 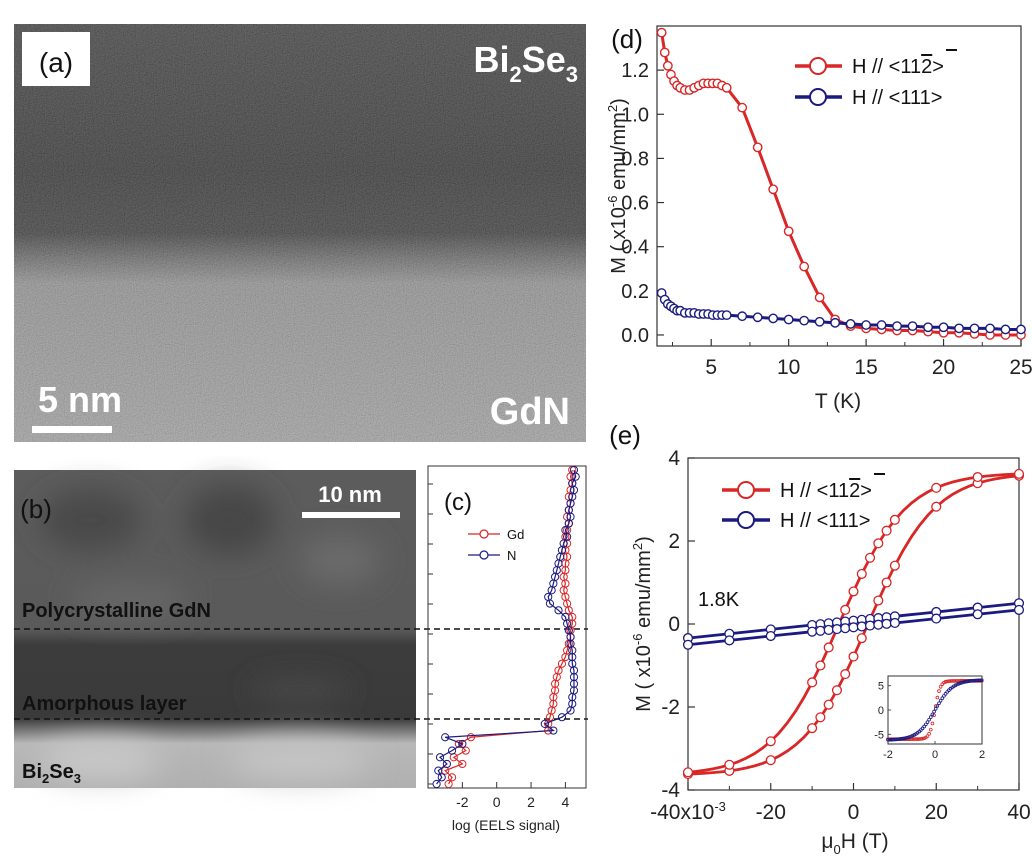 I want to click on c-series-line-N, so click(x=506, y=627).